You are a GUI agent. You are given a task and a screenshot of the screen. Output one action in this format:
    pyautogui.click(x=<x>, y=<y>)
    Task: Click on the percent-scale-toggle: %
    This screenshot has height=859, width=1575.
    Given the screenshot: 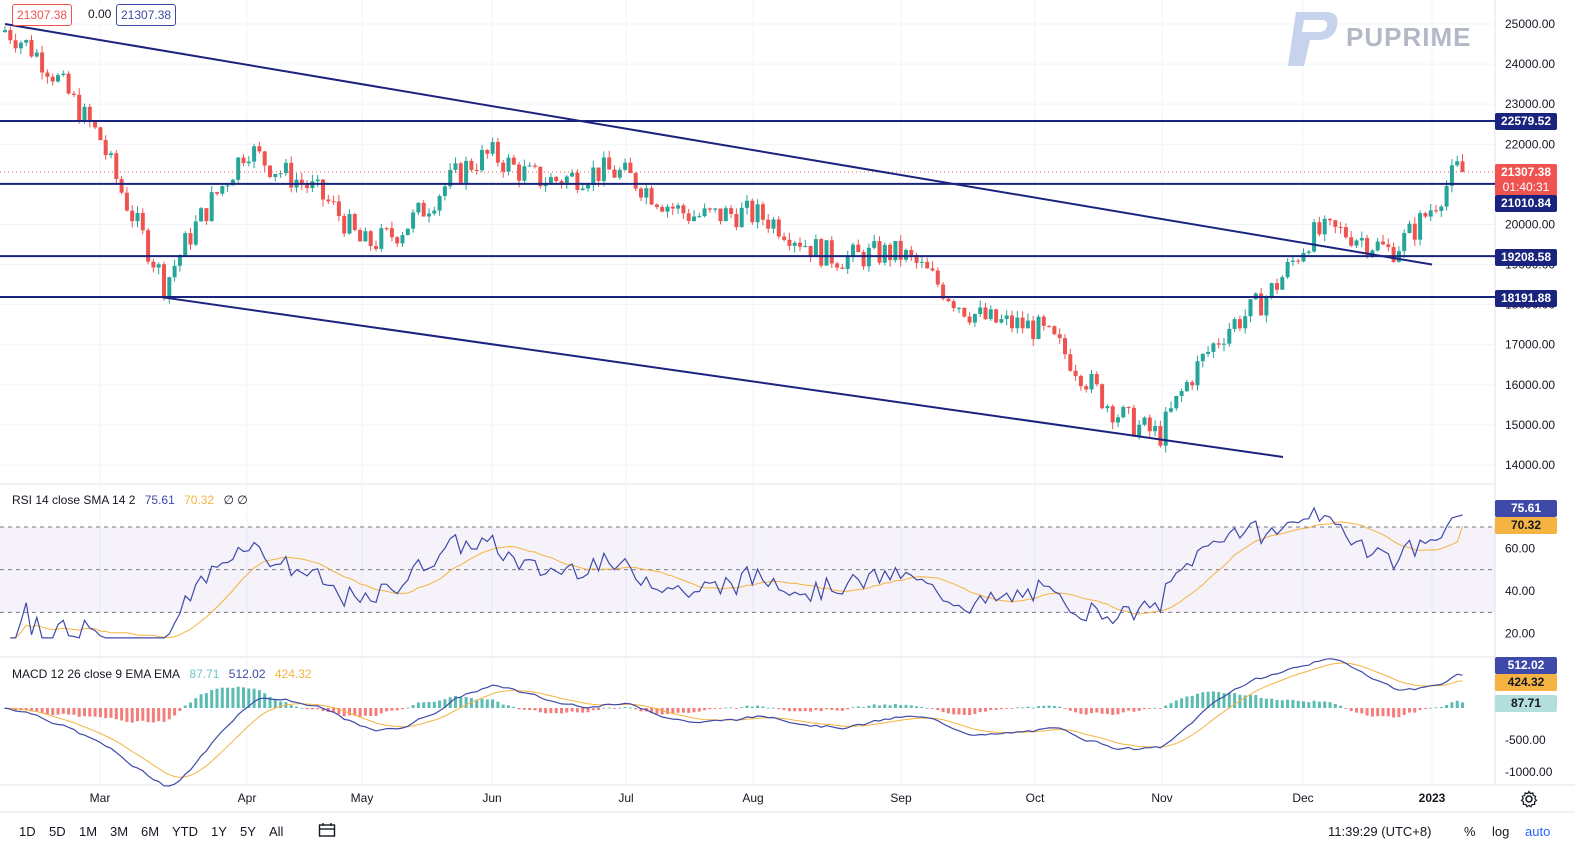 What is the action you would take?
    pyautogui.click(x=1470, y=831)
    